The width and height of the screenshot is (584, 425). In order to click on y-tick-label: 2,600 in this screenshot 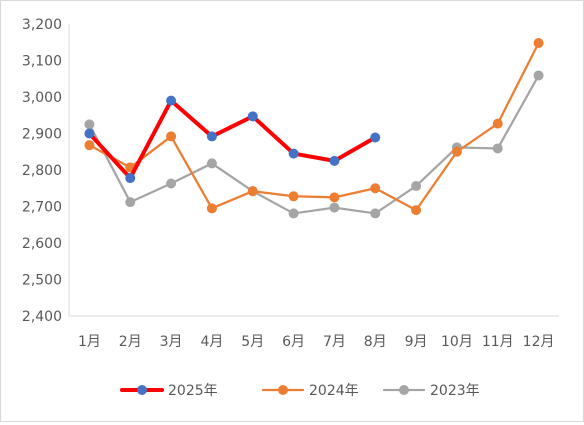, I will do `click(42, 244)`.